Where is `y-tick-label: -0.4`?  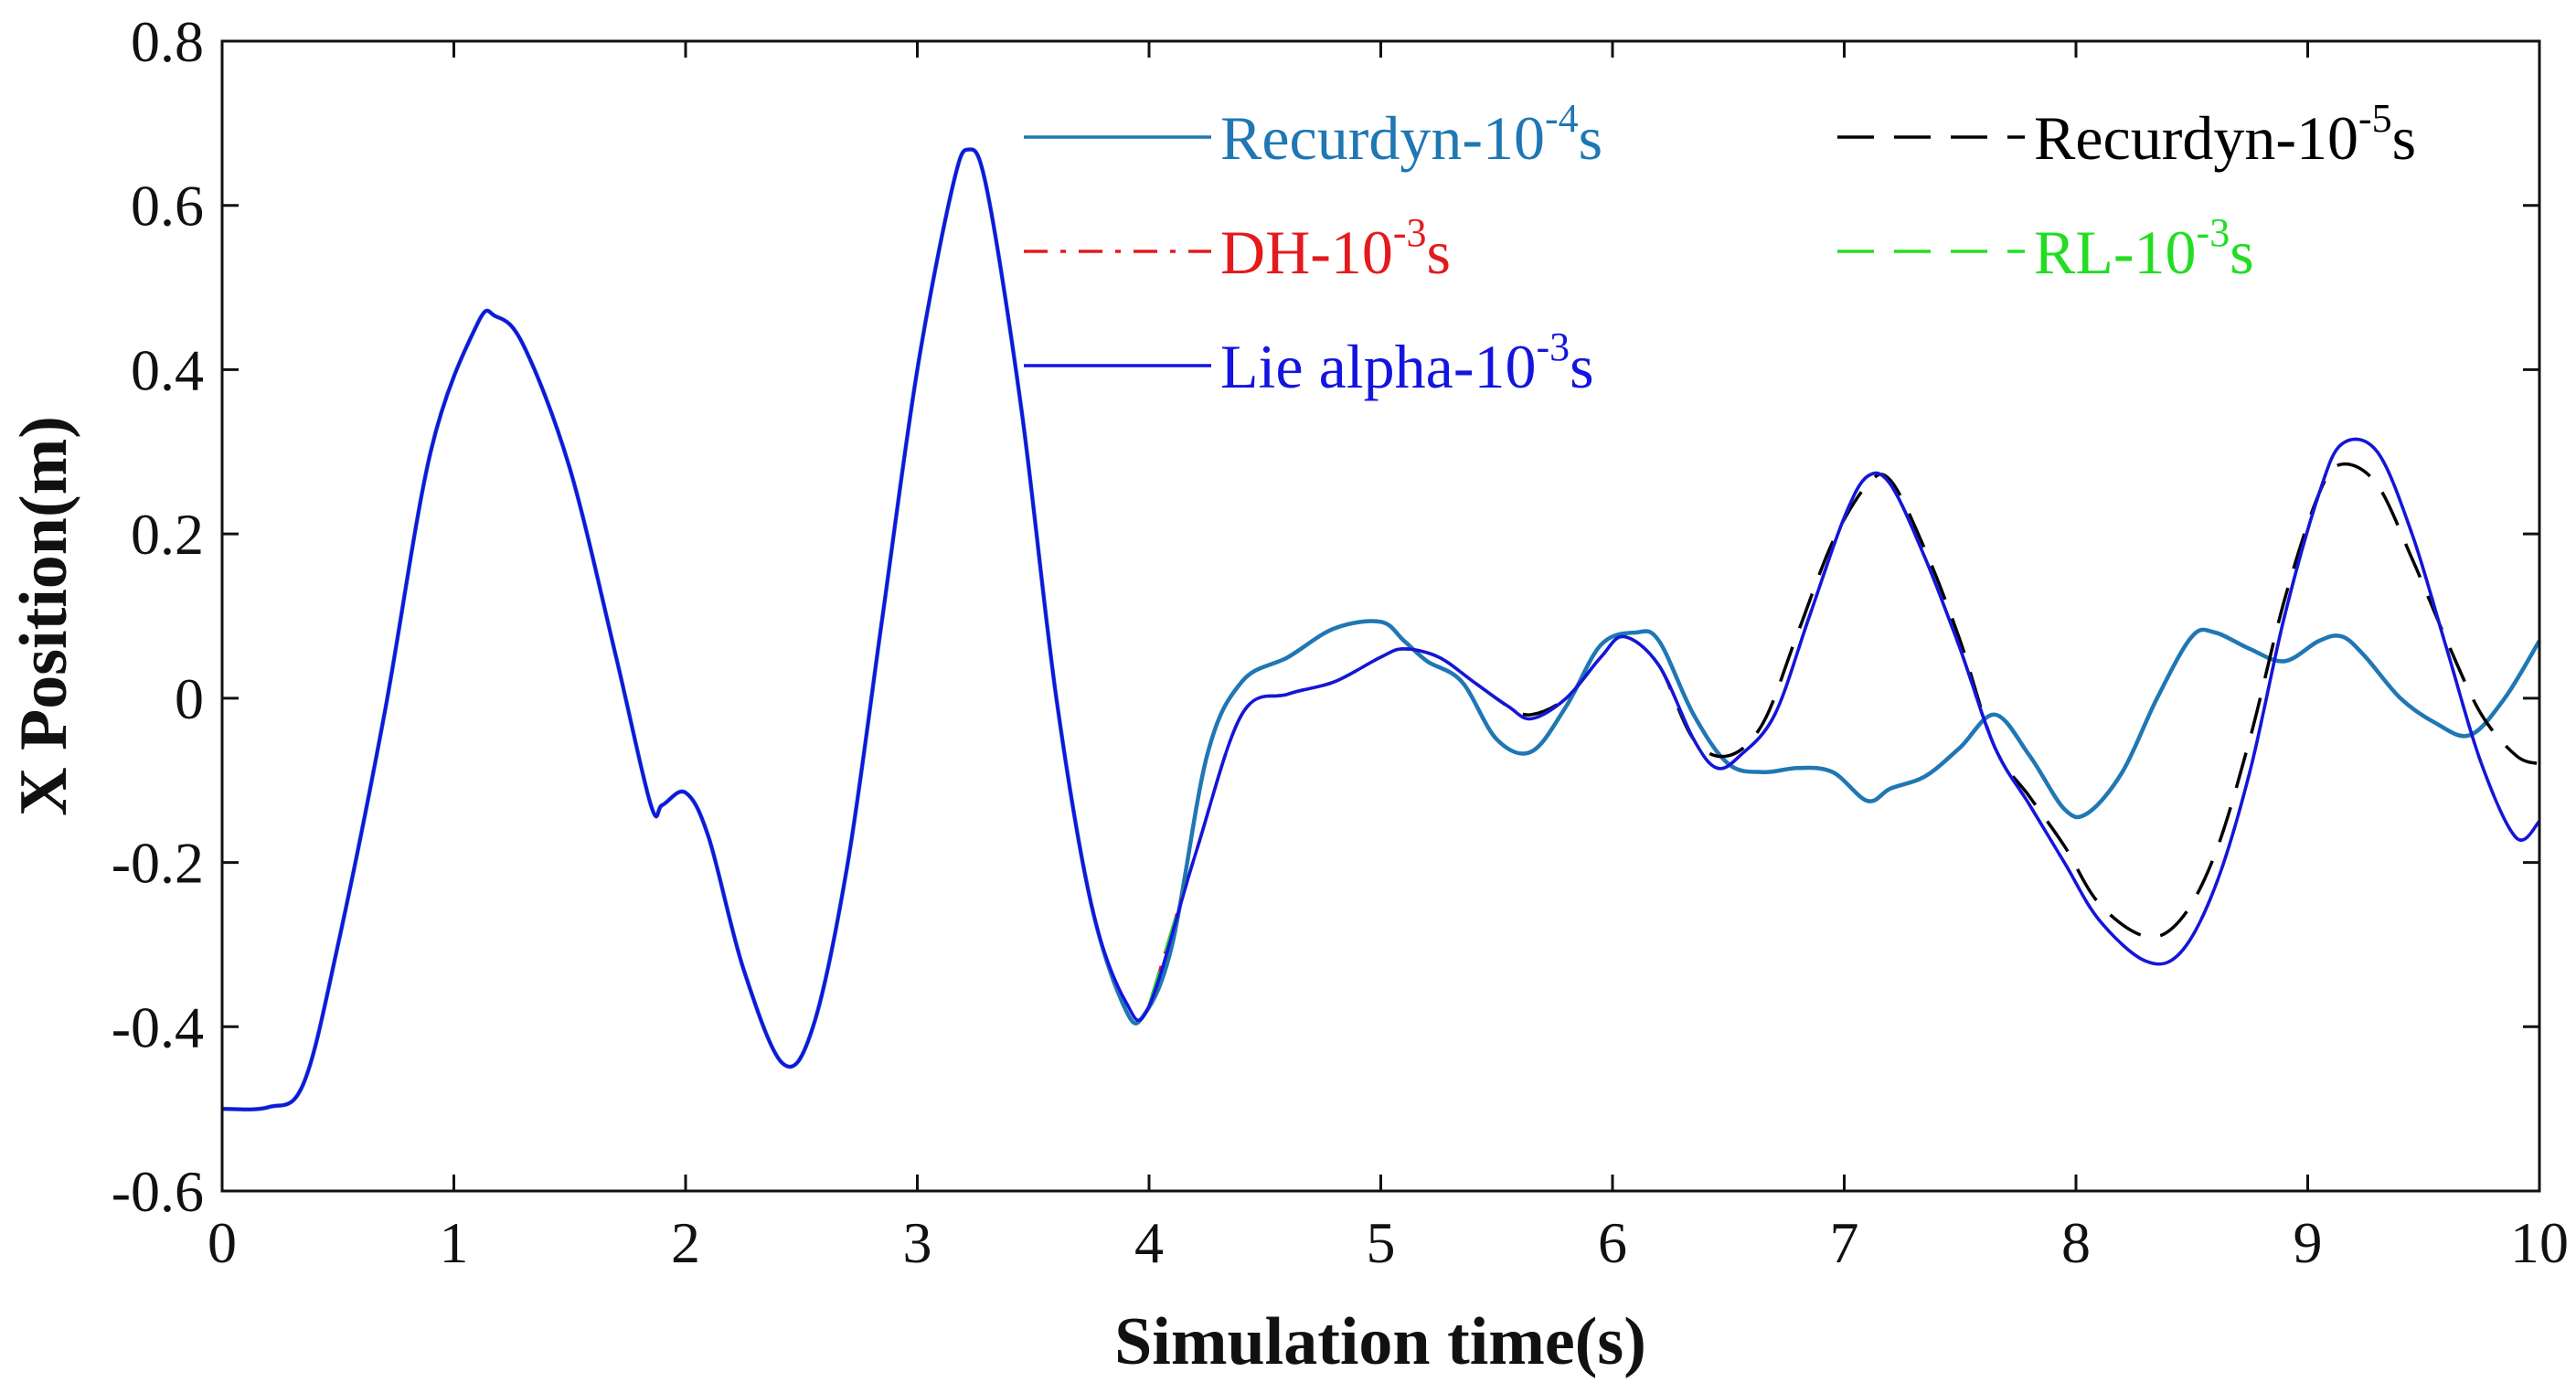
y-tick-label: -0.4 is located at coordinates (158, 1026).